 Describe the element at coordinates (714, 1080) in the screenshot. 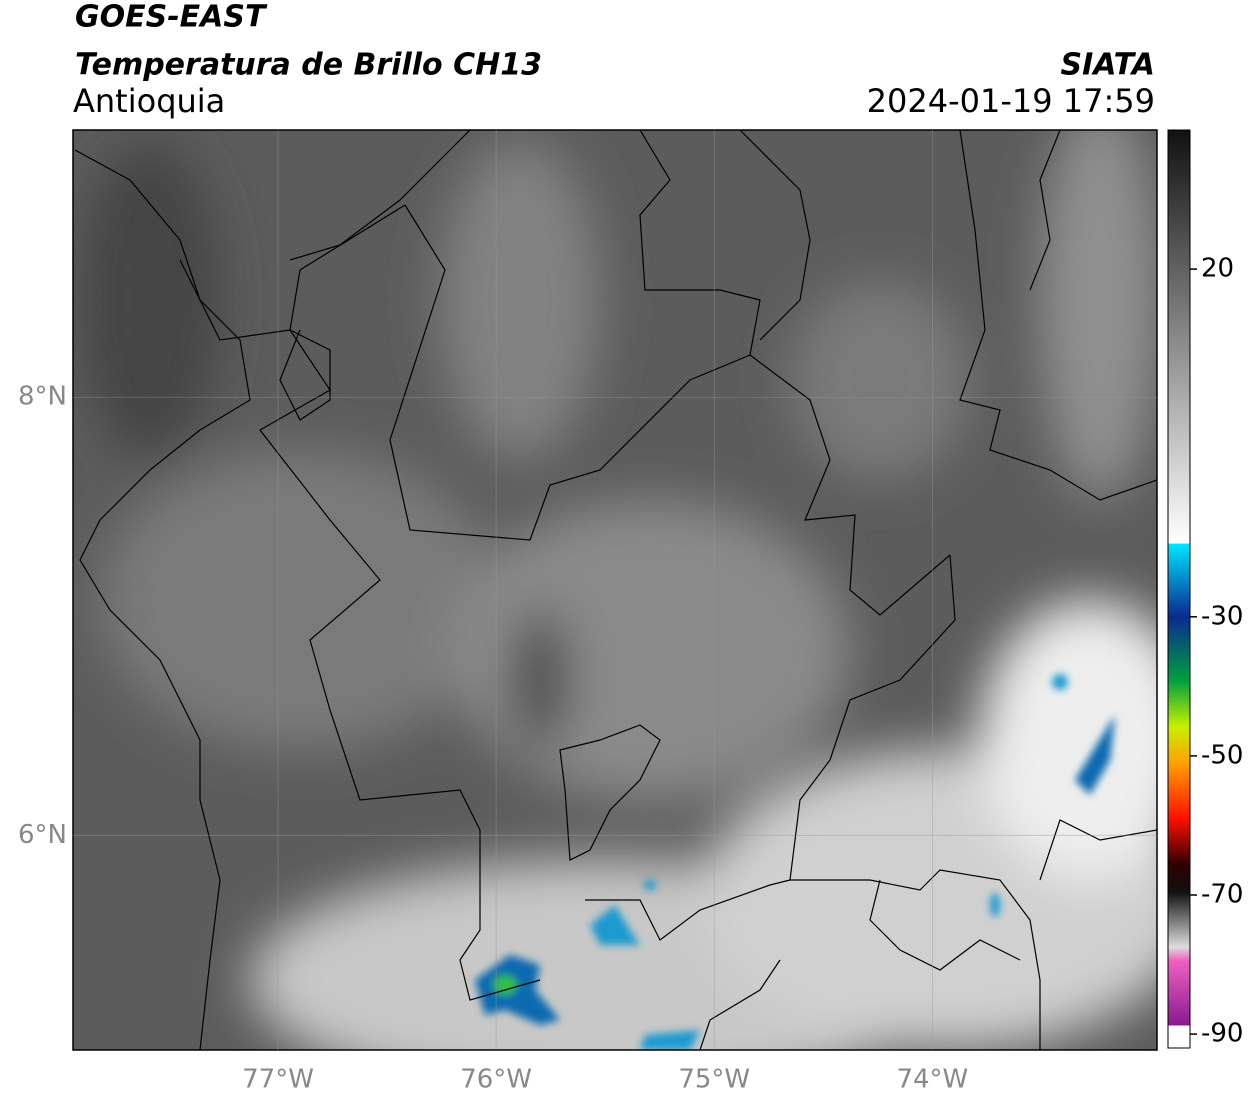

I see `x-tick-label: 75°W` at that location.